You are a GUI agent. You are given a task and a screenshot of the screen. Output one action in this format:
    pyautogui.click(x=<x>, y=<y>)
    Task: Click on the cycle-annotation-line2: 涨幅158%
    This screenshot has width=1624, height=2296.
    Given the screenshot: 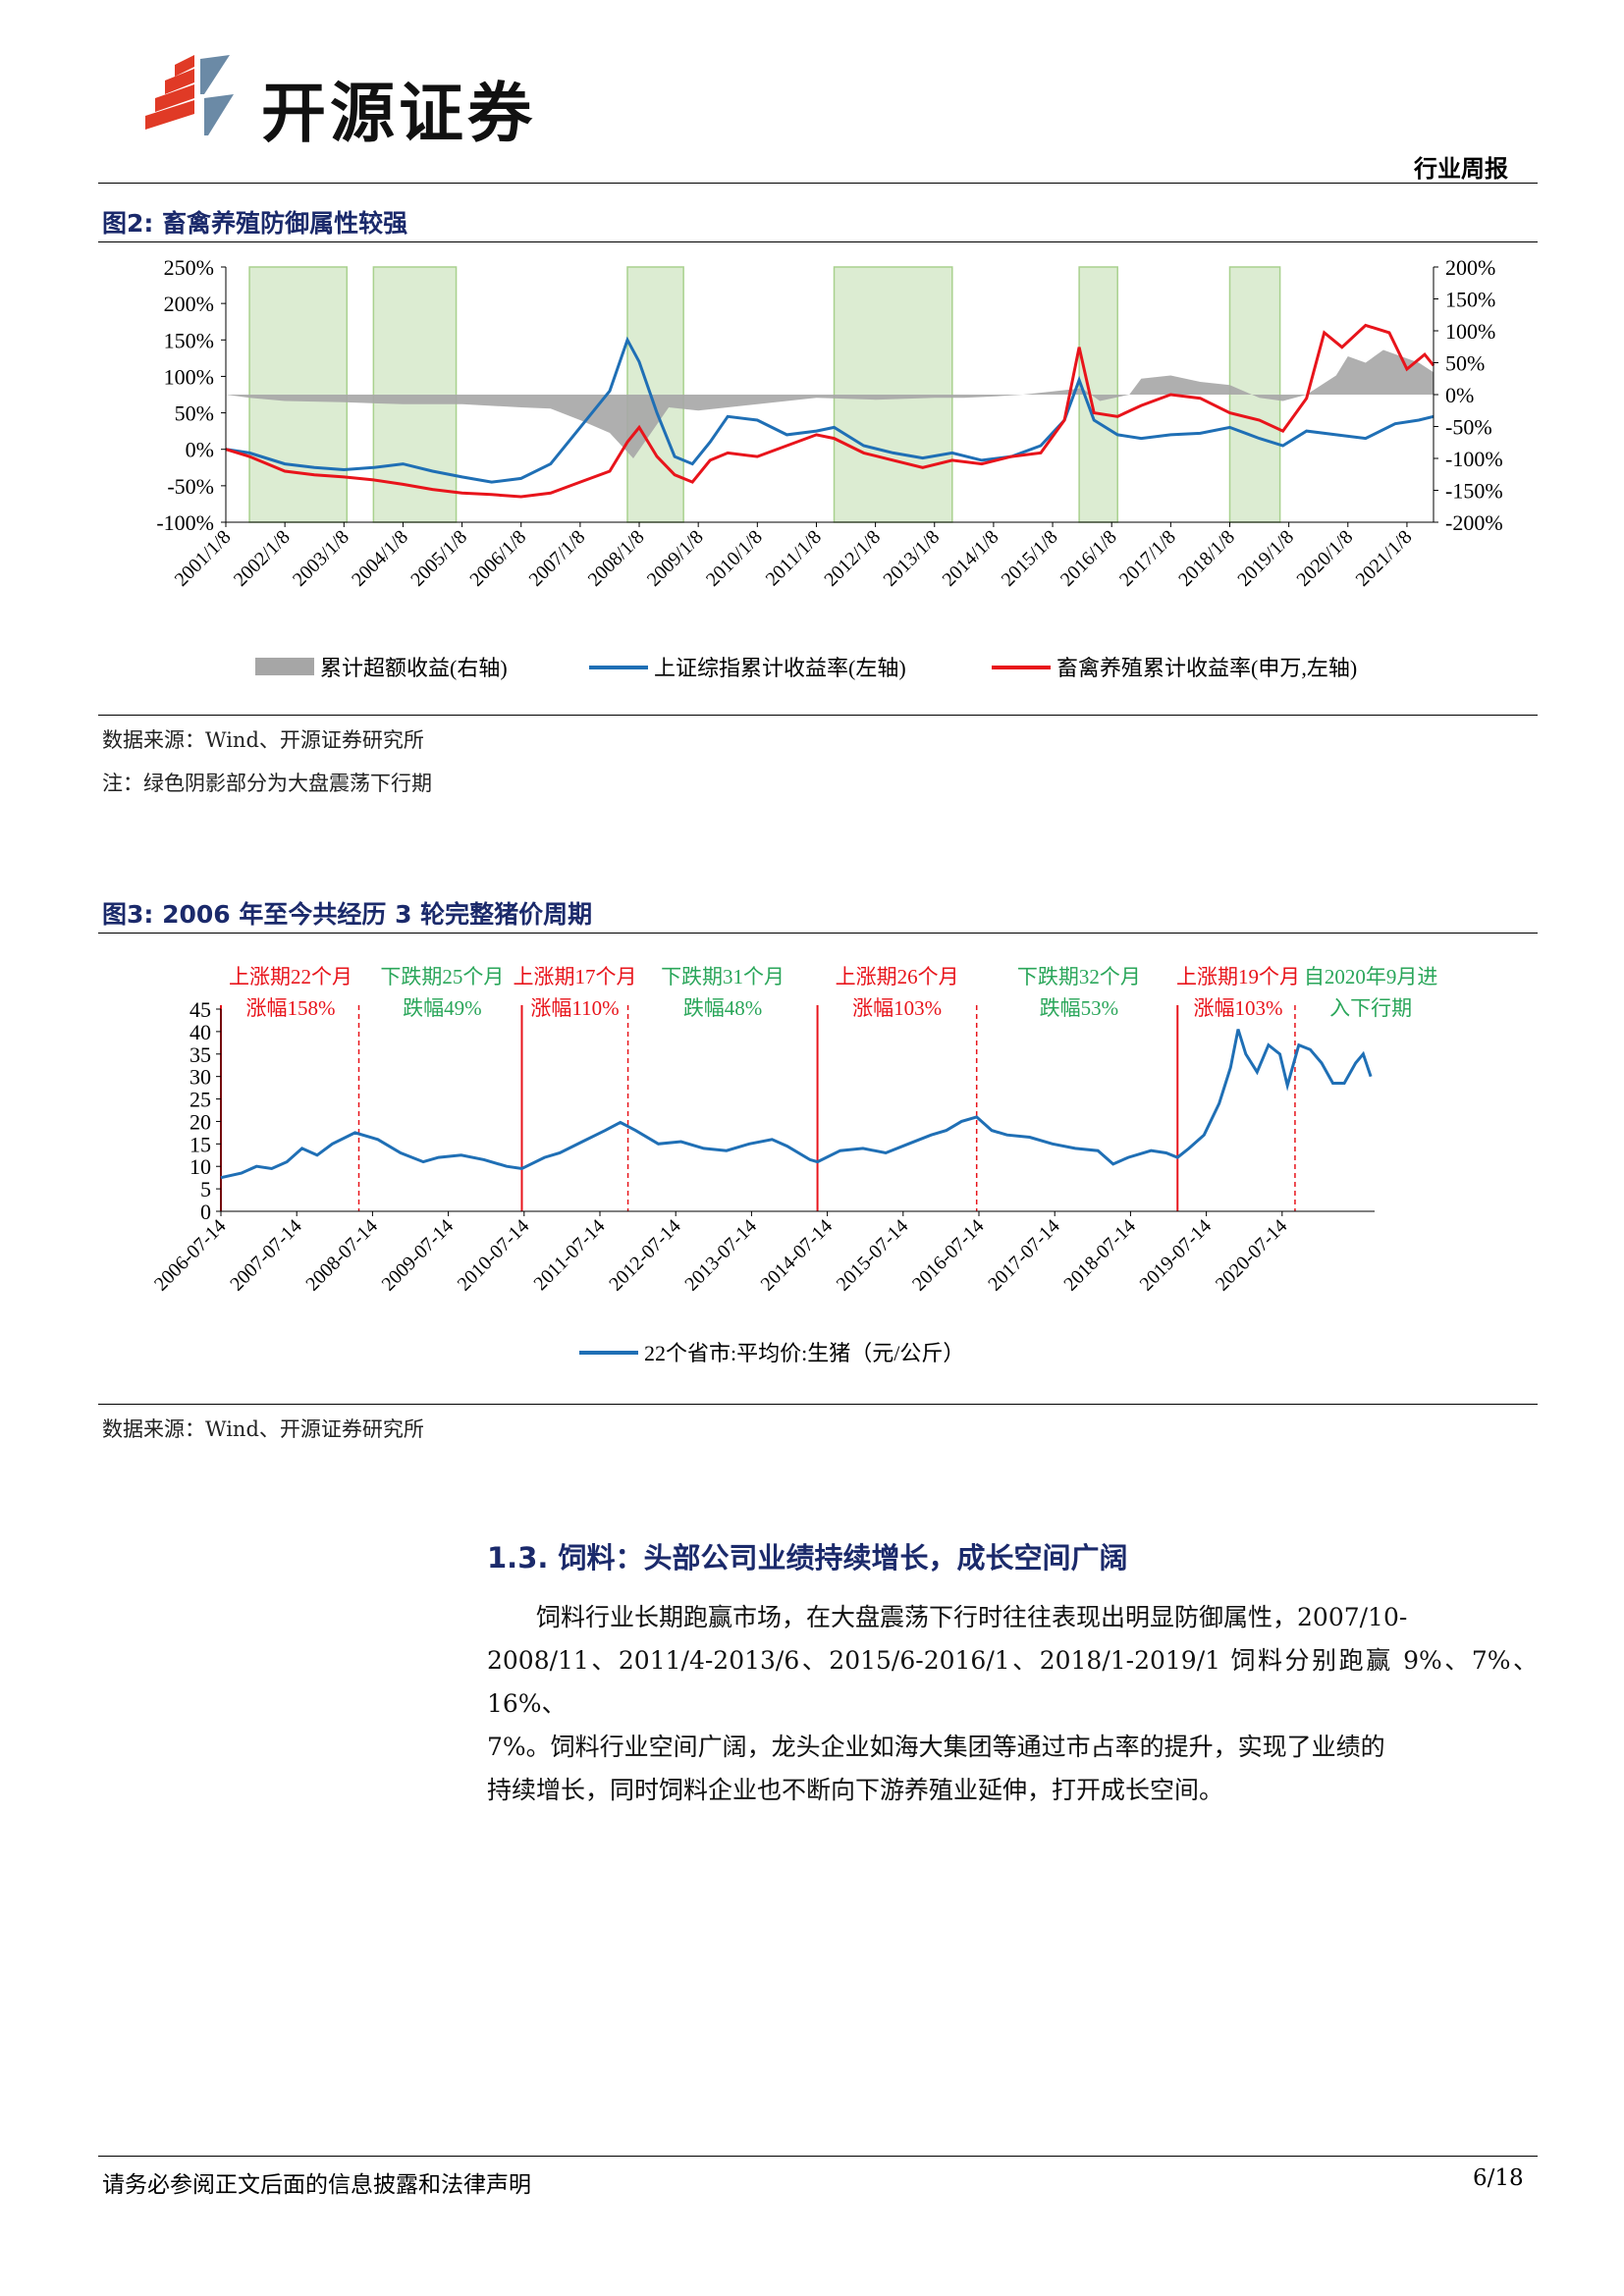 What is the action you would take?
    pyautogui.click(x=291, y=1008)
    